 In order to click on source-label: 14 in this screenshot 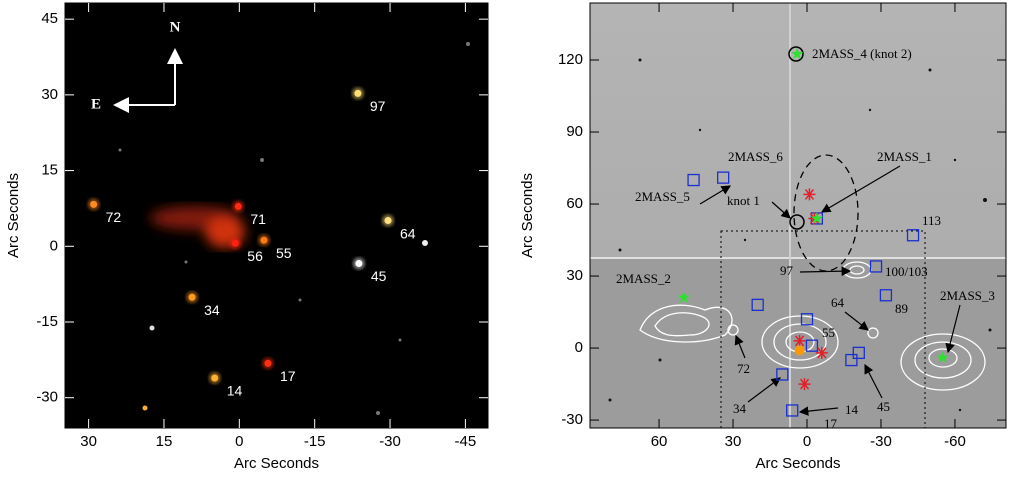, I will do `click(235, 391)`.